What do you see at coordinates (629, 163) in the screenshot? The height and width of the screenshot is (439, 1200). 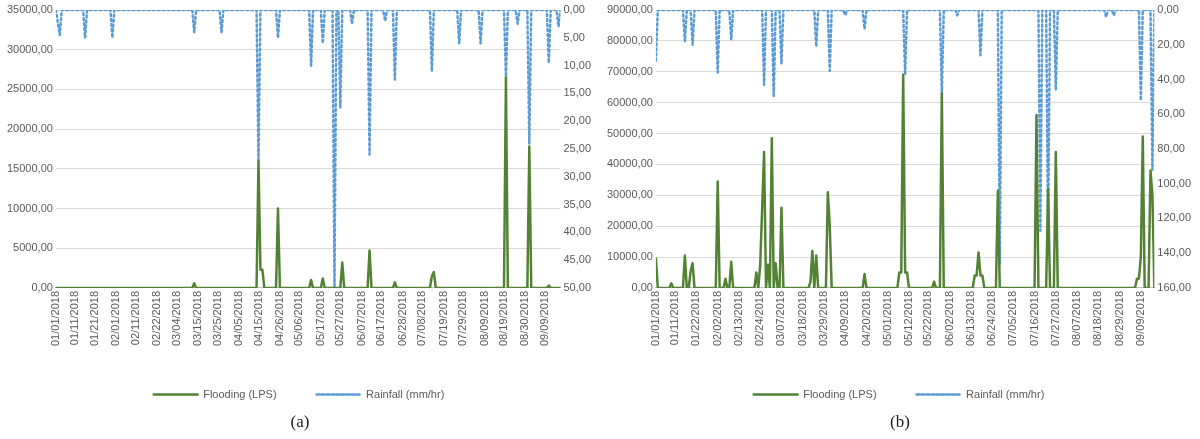 I see `y-tick-label: 40000,00` at bounding box center [629, 163].